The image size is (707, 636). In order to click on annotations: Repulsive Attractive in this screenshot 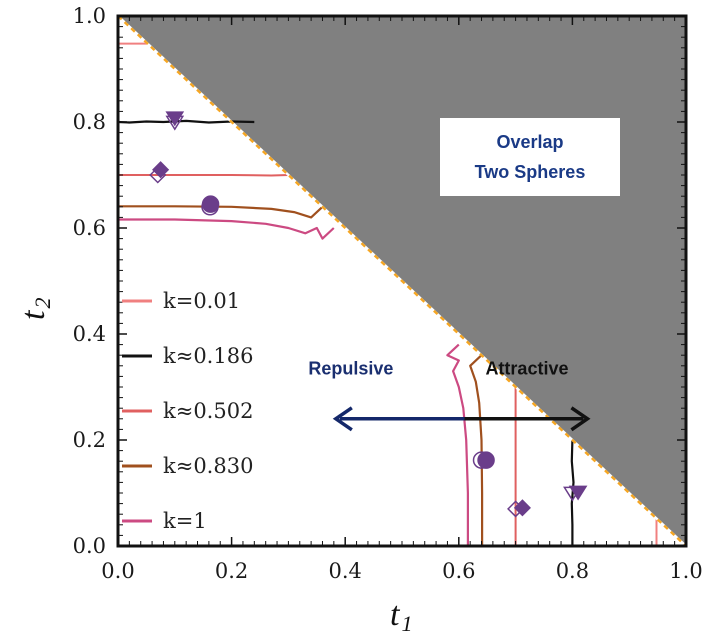, I will do `click(449, 395)`.